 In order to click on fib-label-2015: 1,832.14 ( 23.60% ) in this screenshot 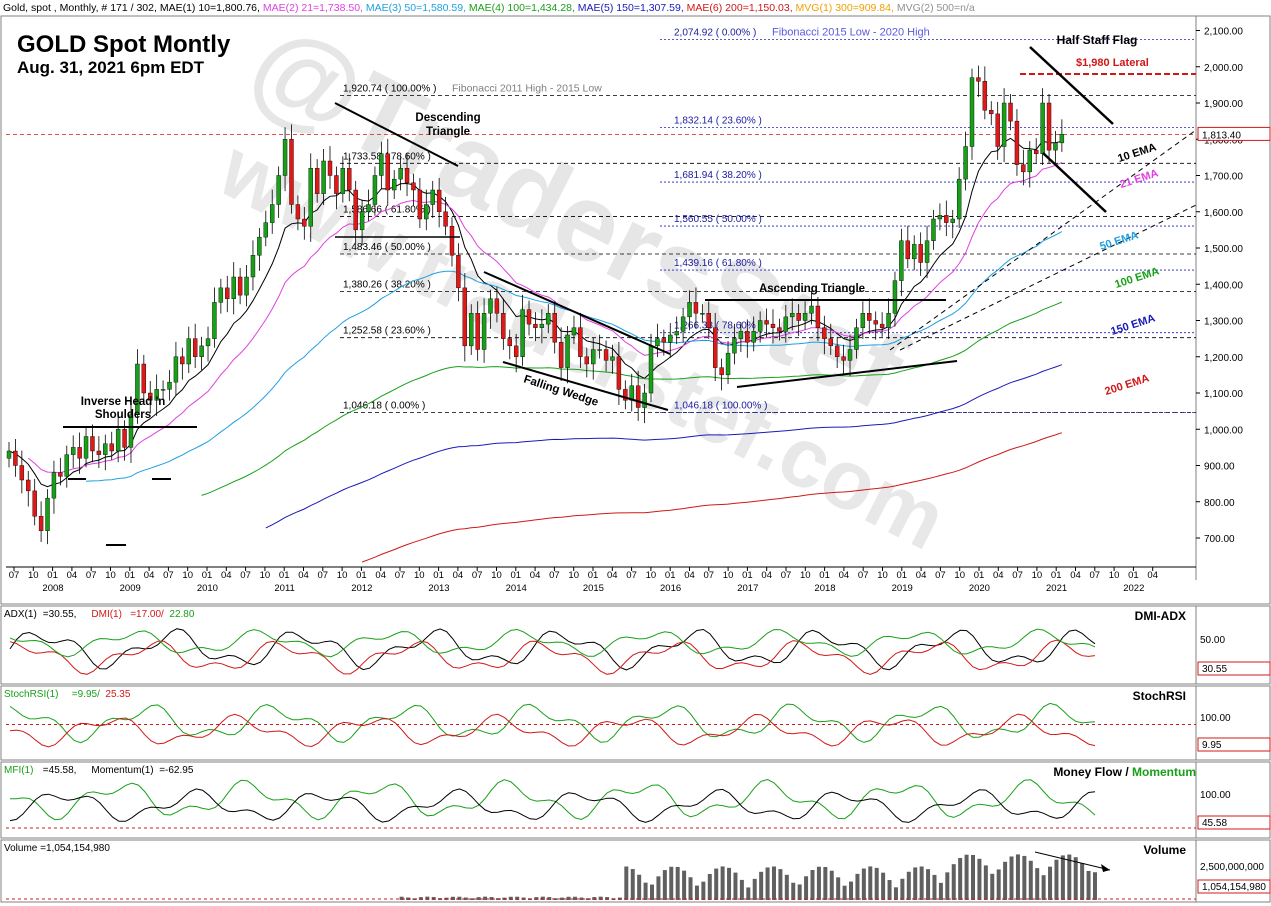, I will do `click(718, 121)`.